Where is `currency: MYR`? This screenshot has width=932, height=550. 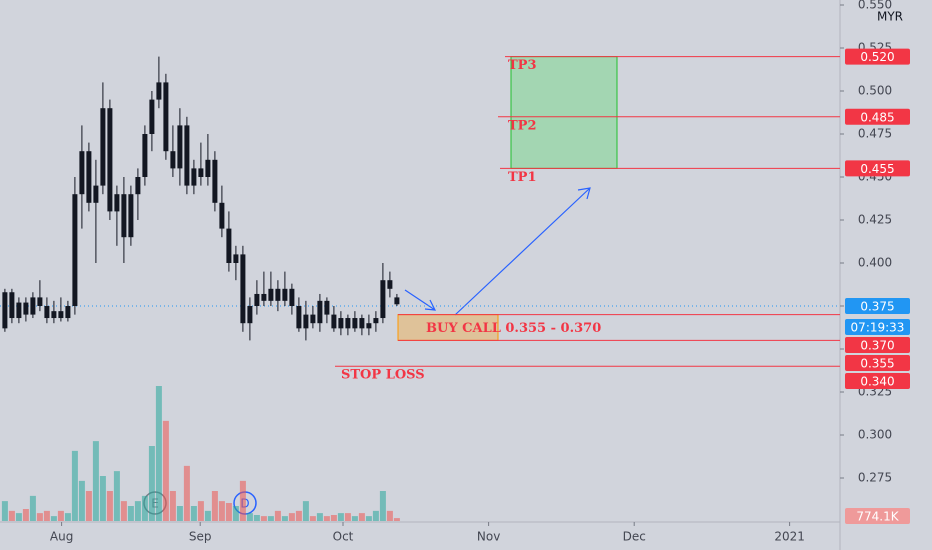 currency: MYR is located at coordinates (890, 17).